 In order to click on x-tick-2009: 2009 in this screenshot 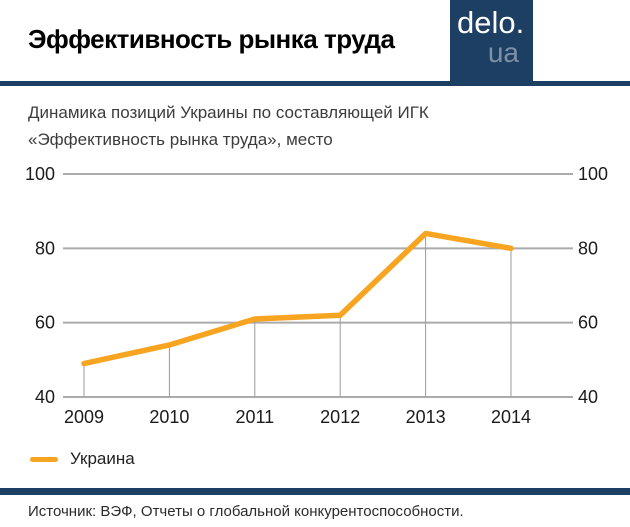, I will do `click(84, 417)`.